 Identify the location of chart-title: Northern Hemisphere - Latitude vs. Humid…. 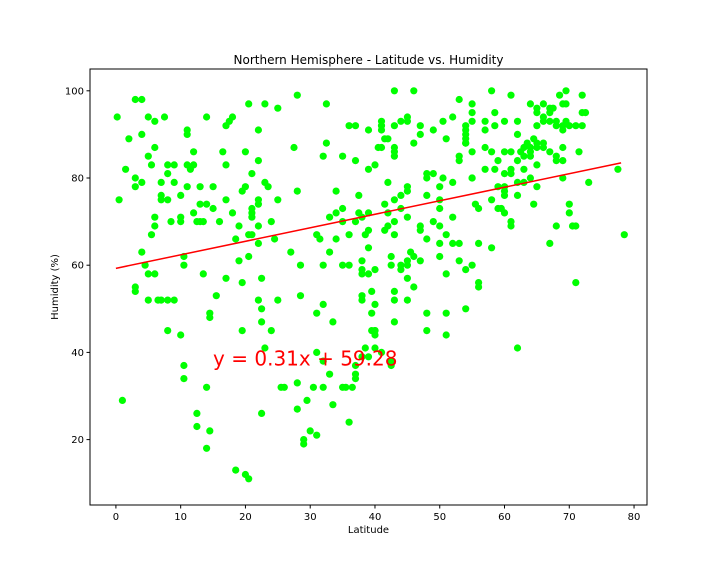
(369, 60).